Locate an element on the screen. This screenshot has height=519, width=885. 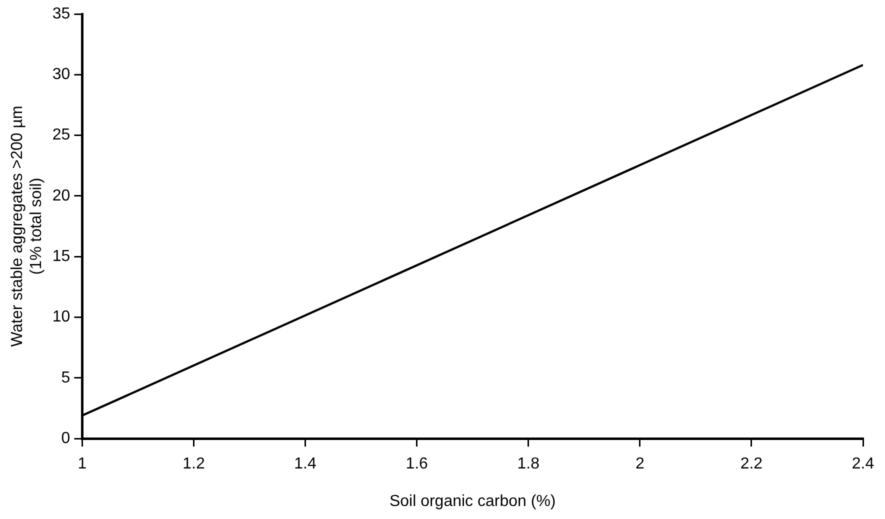
y-tick-label: 0 is located at coordinates (65, 439).